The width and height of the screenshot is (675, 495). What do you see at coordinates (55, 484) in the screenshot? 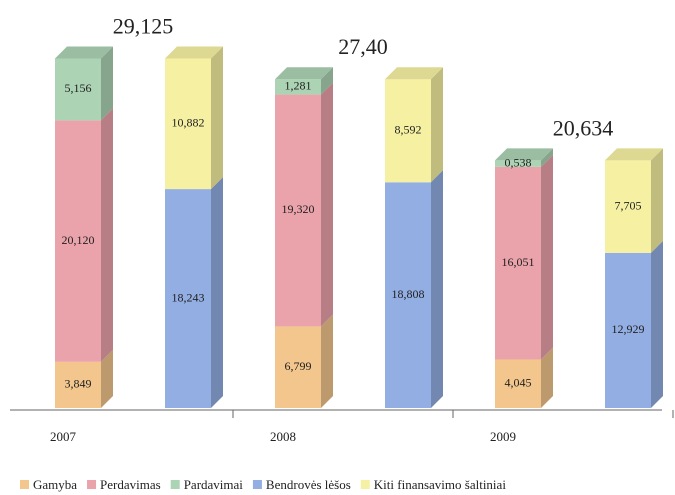
I see `legend-label: Gamyba` at bounding box center [55, 484].